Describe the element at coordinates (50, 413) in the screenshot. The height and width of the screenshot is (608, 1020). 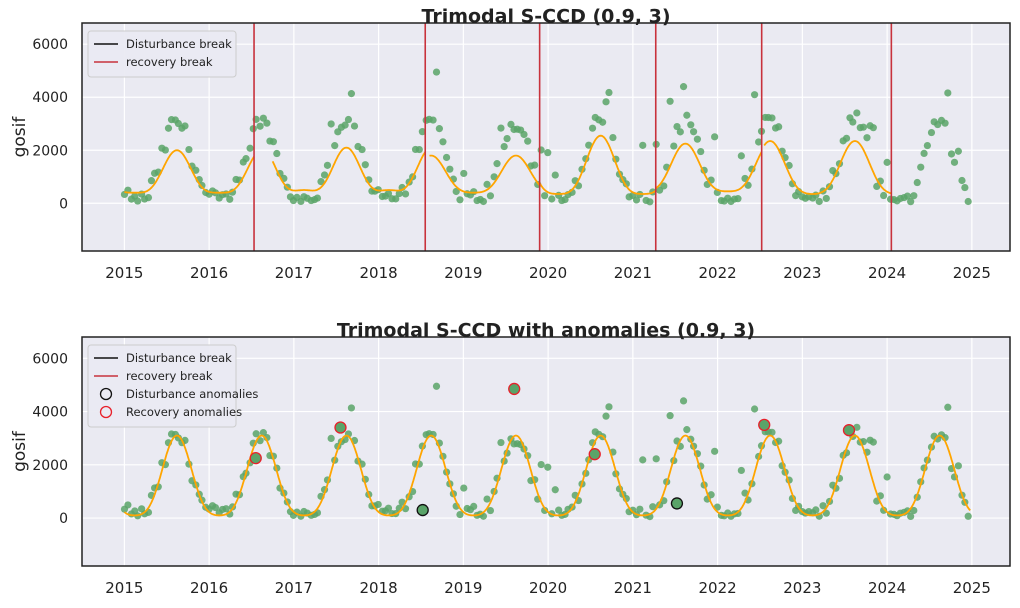
I see `y-tick-label: 4000` at that location.